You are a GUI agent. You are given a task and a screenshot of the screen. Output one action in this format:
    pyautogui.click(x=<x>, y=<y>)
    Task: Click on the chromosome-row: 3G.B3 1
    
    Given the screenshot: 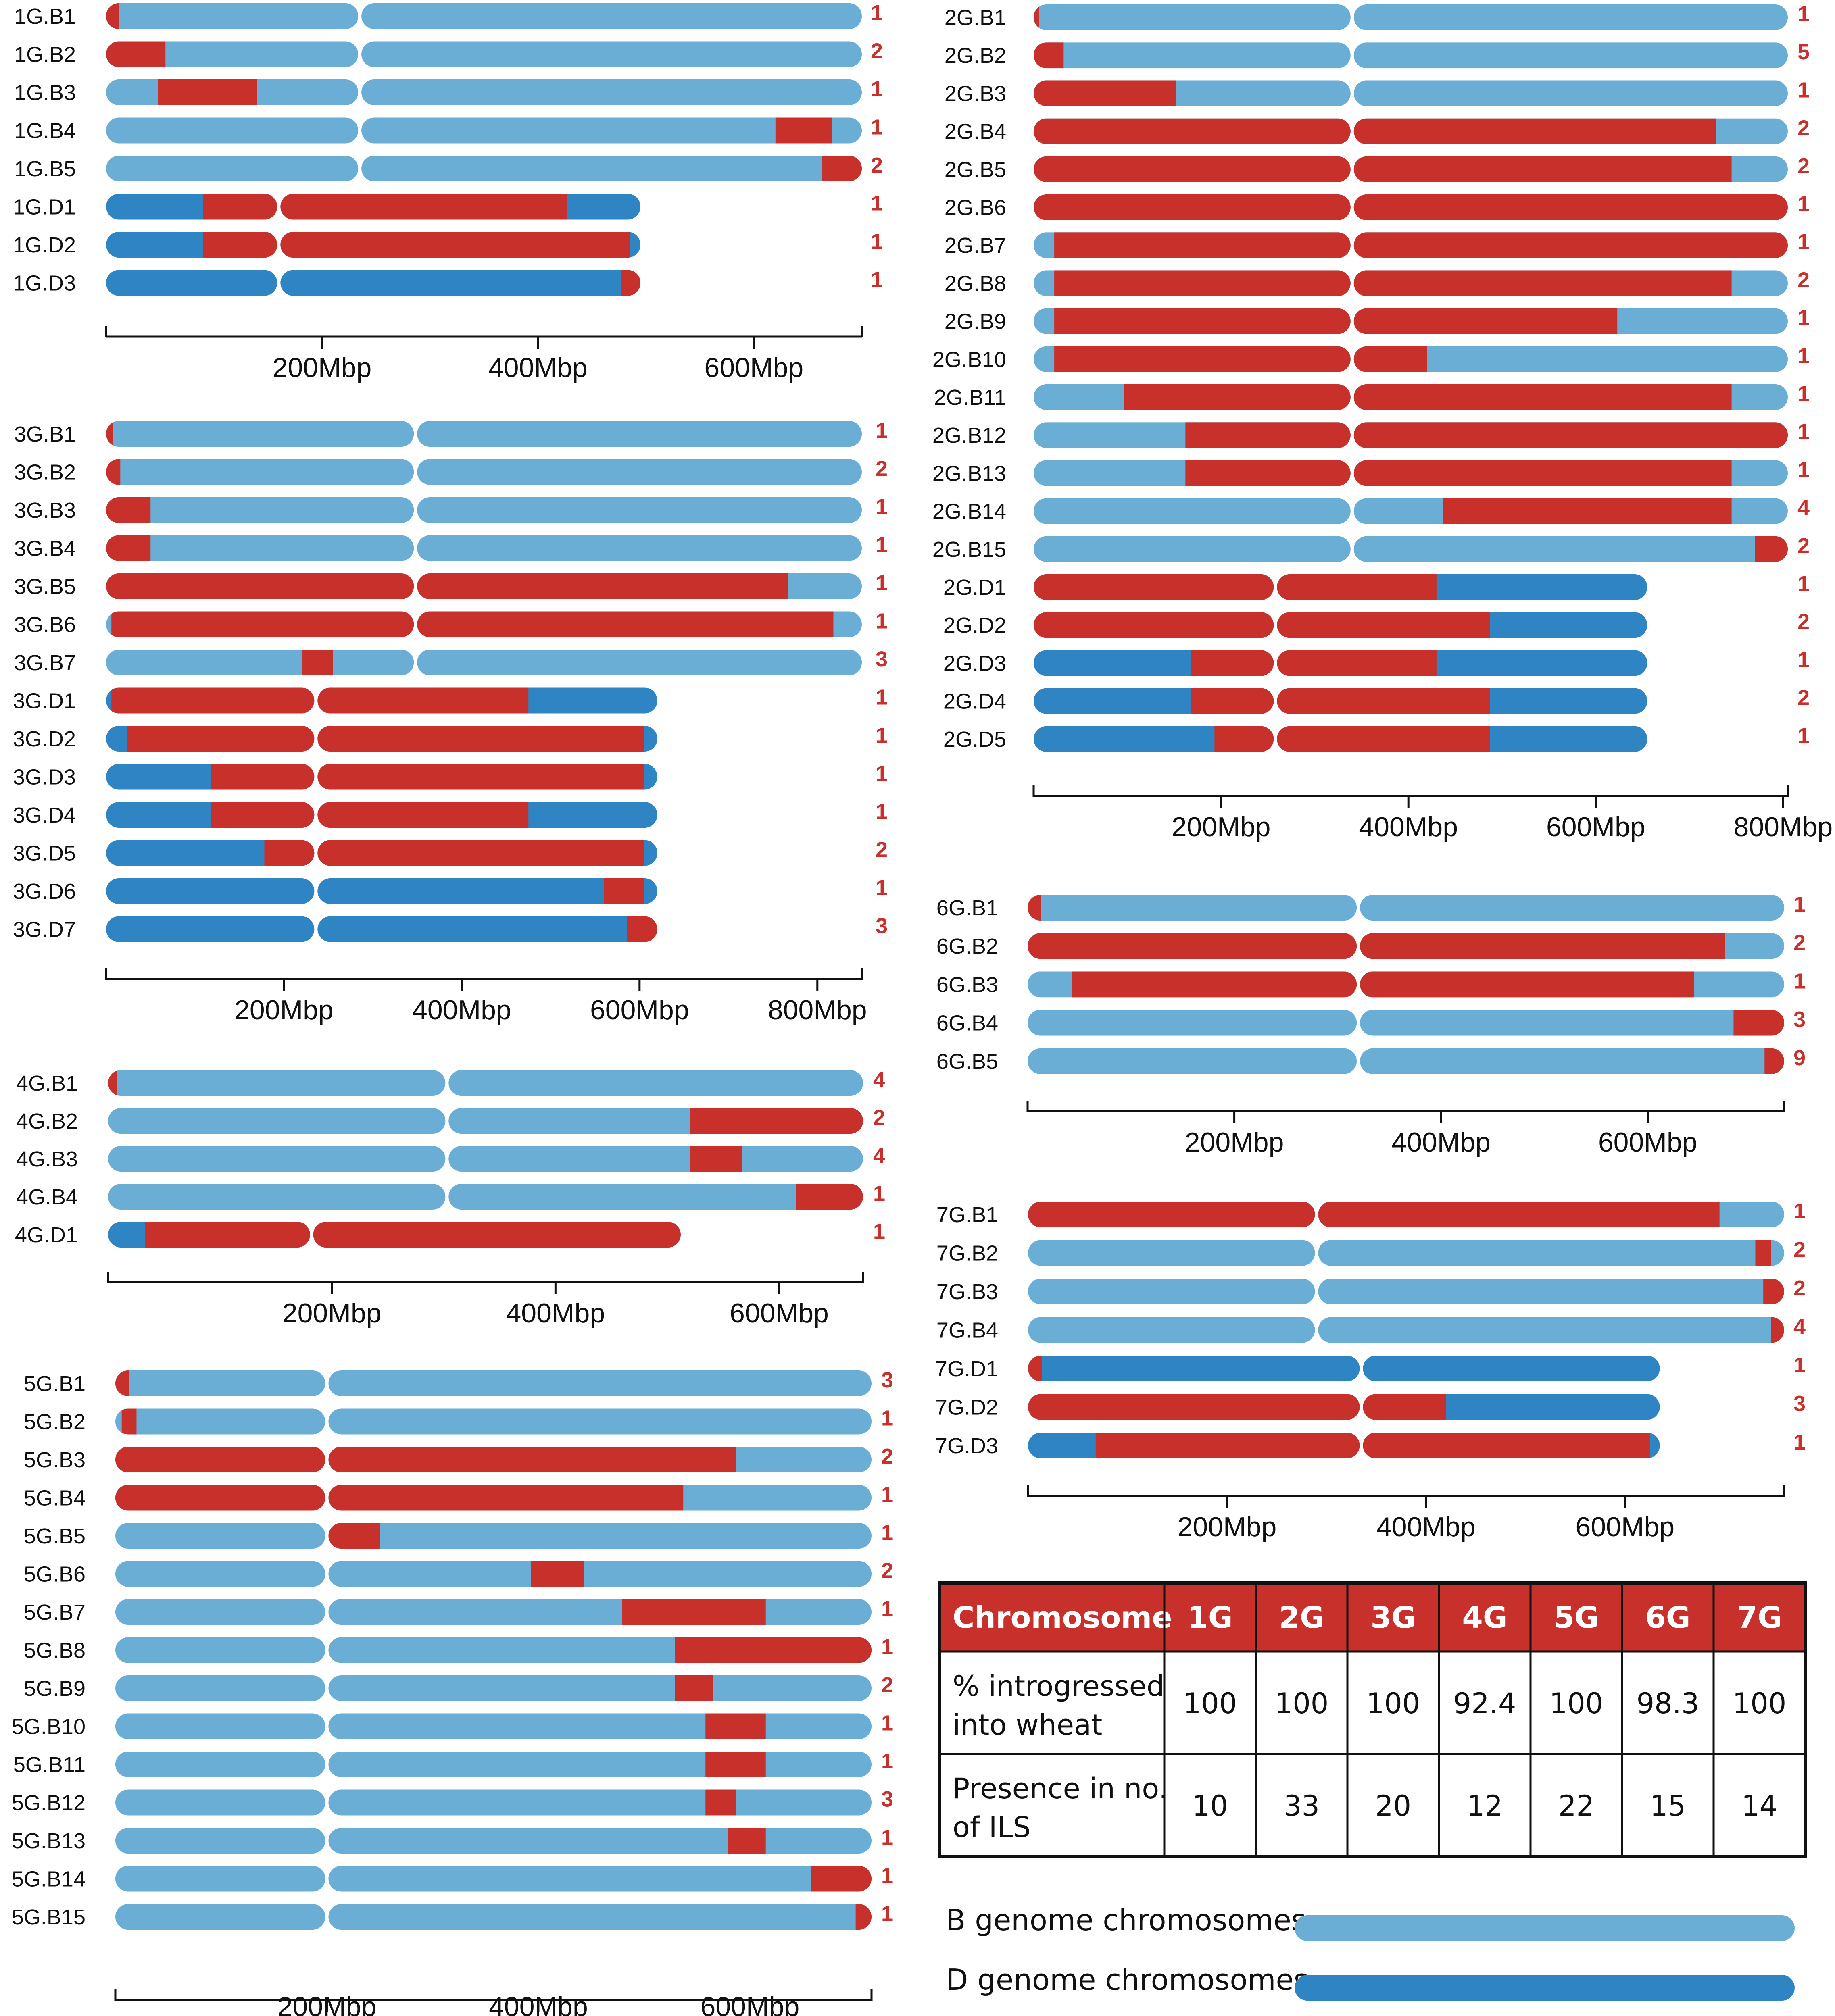 What is the action you would take?
    pyautogui.click(x=451, y=509)
    